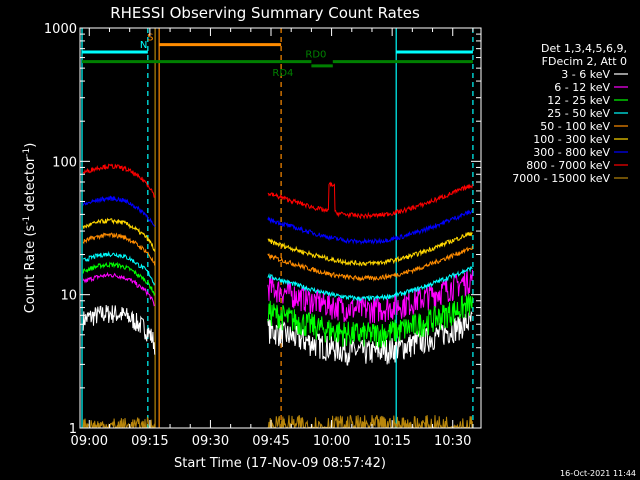  I want to click on legend-entry: 800 - 7000 keV, so click(568, 165).